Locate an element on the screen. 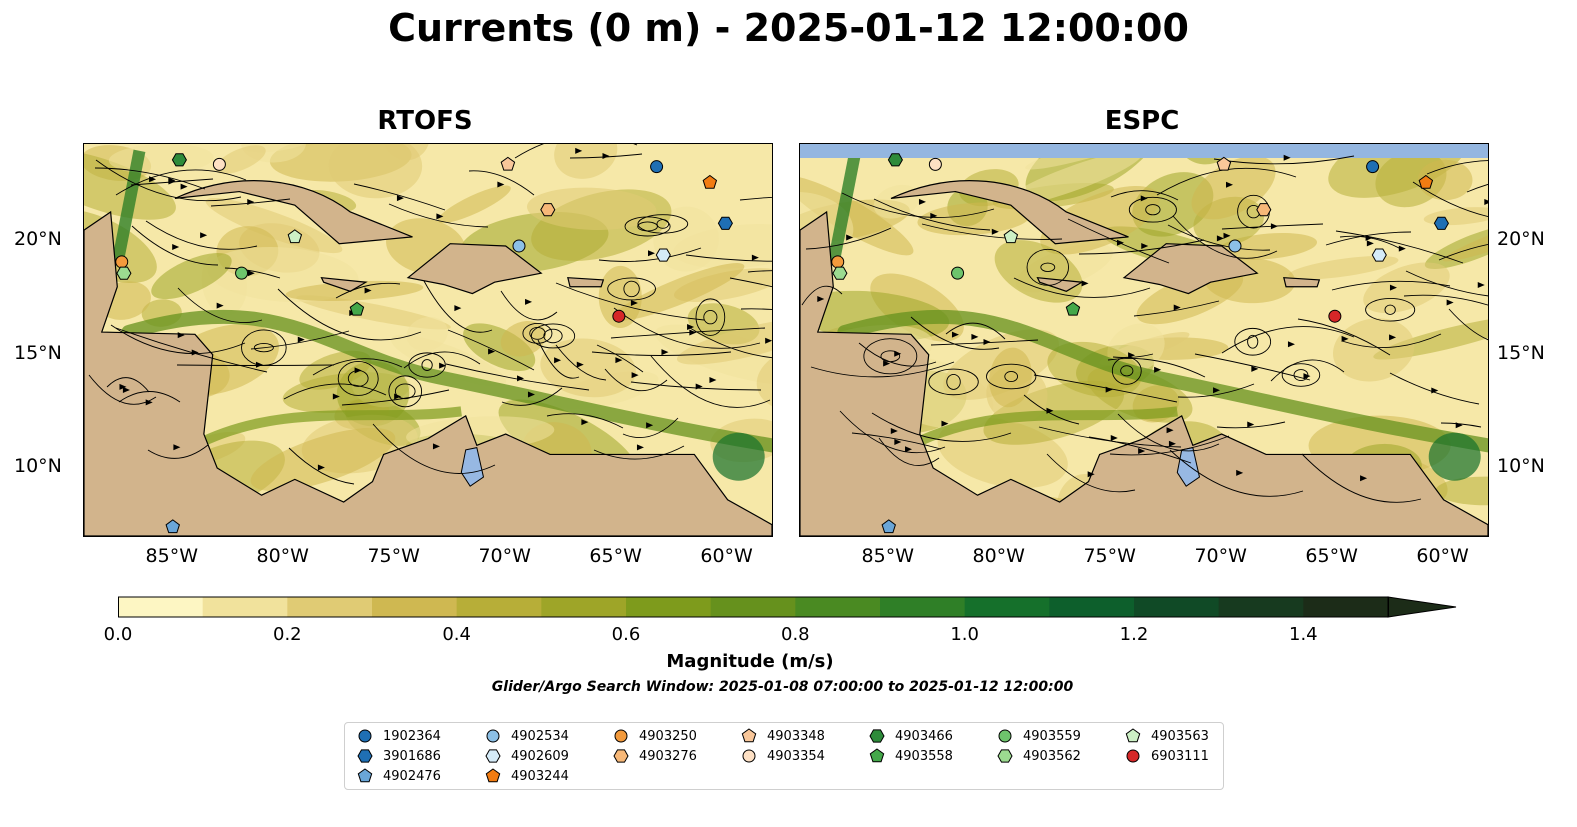 The width and height of the screenshot is (1577, 827). figure-title: Currents (0 m) - 2025-01-12 12:00:00 is located at coordinates (788, 28).